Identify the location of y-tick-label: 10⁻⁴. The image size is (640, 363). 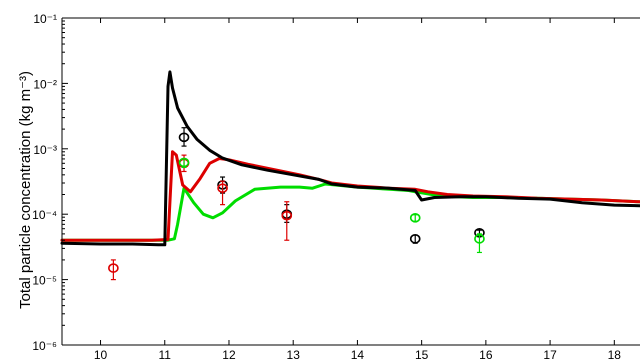
(44, 215).